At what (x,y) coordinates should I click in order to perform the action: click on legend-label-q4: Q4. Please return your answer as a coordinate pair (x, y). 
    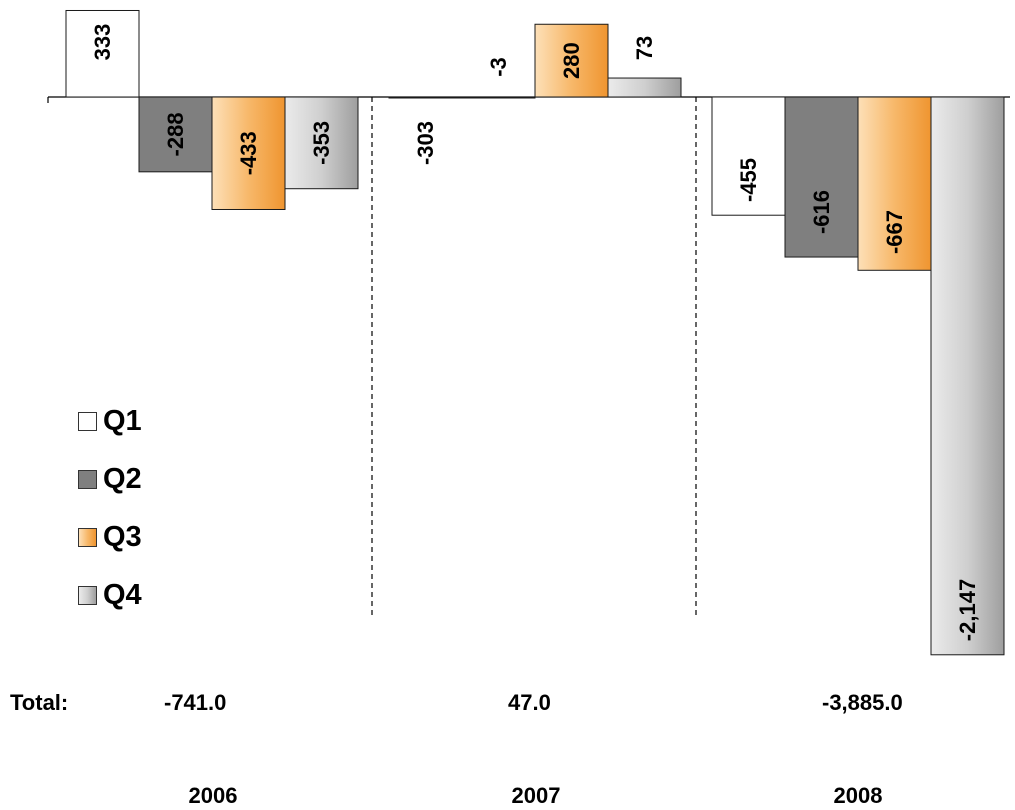
    Looking at the image, I should click on (122, 594).